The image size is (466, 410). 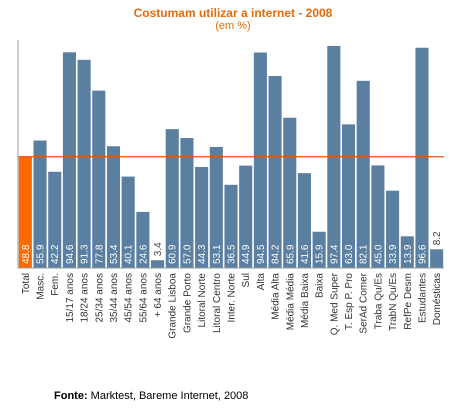 I want to click on value-label-26: 33.9, so click(x=393, y=254).